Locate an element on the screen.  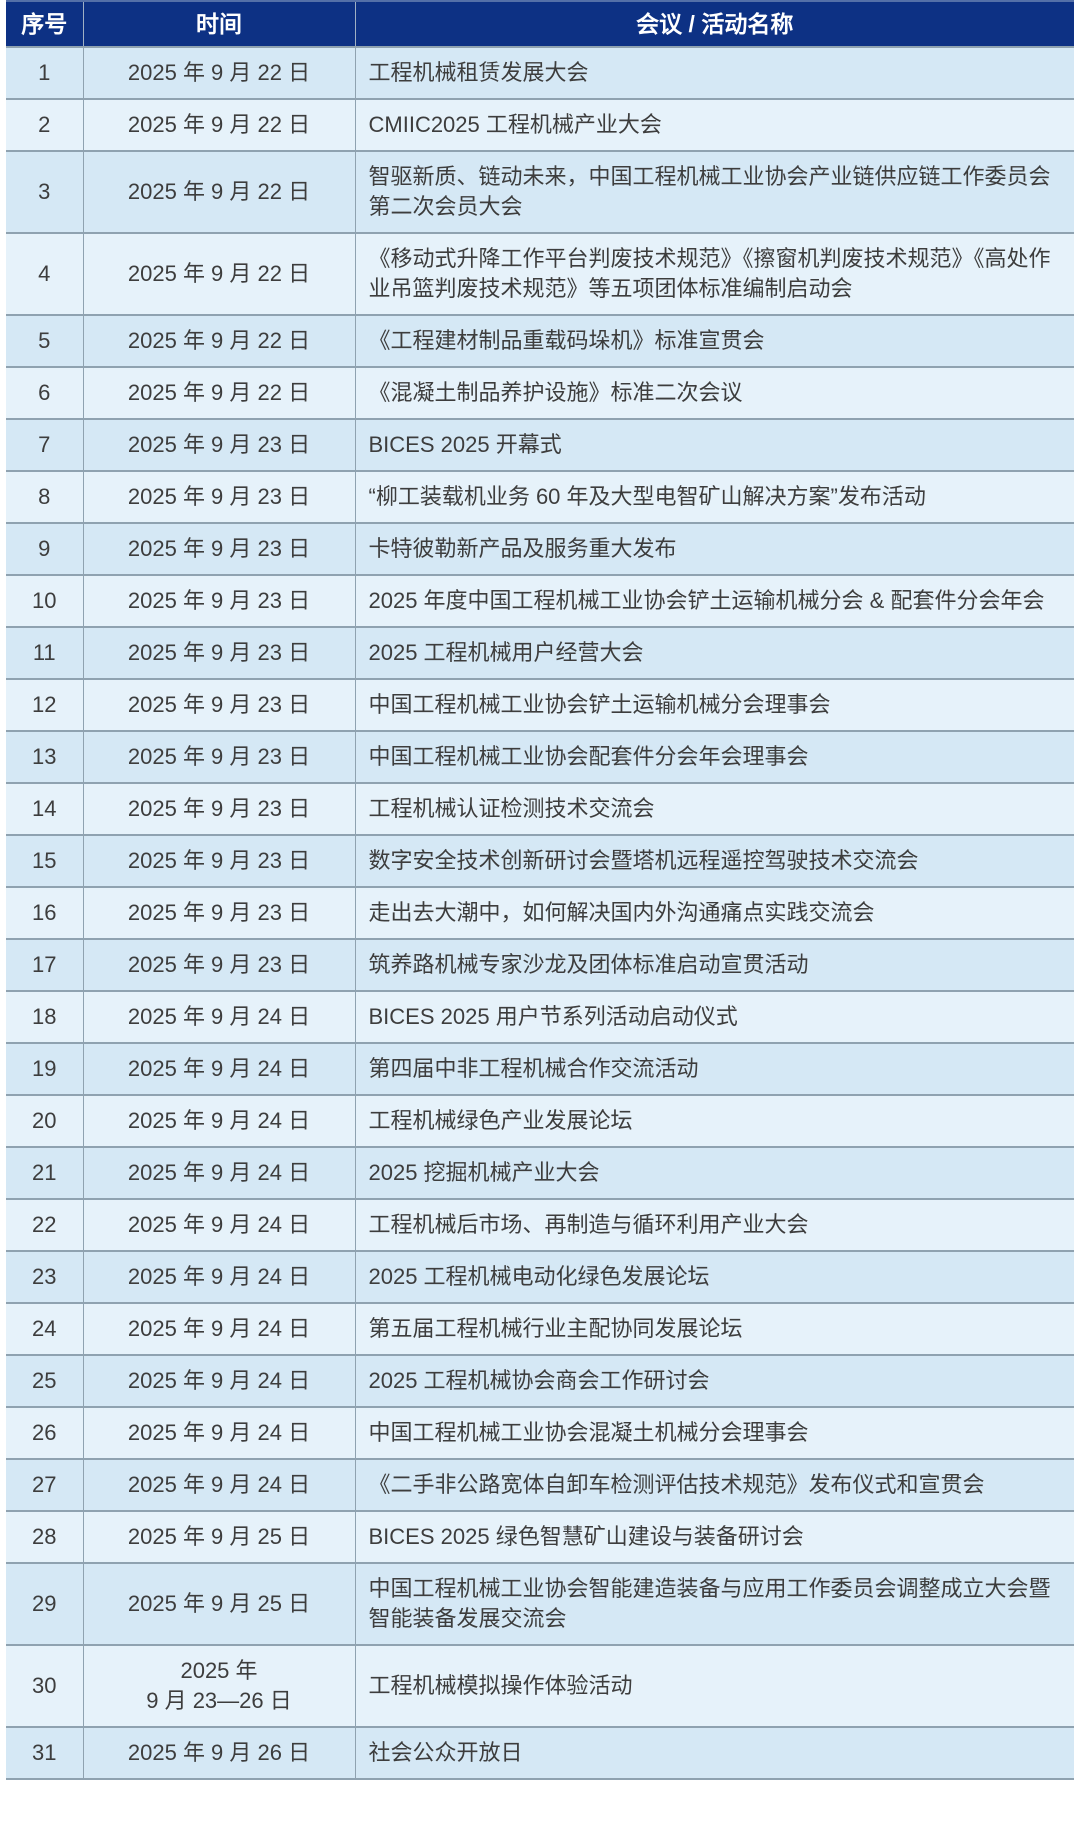
table-row: 7 2025 年 9 月 23 日 BICES 2025 开幕式 is located at coordinates (540, 445).